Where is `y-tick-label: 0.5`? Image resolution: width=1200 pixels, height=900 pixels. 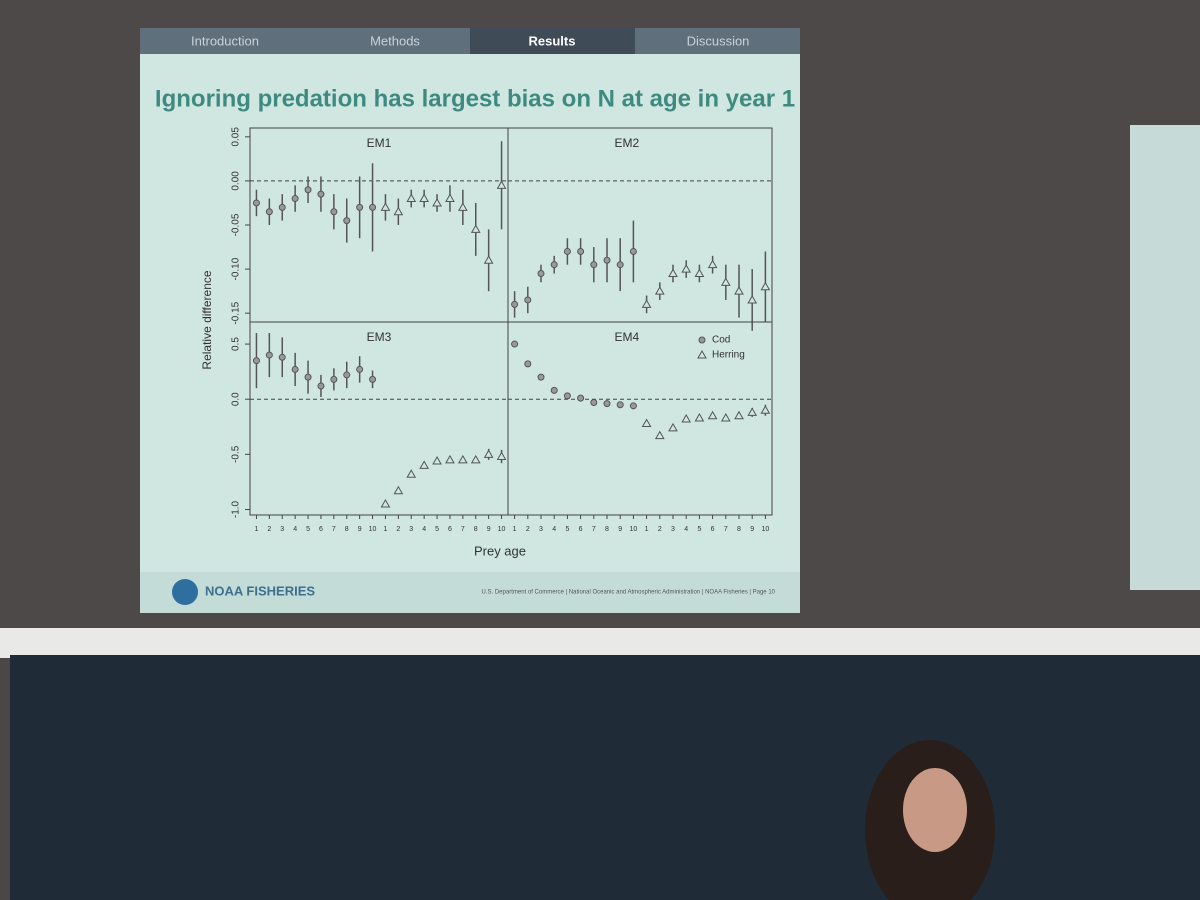 y-tick-label: 0.5 is located at coordinates (236, 344).